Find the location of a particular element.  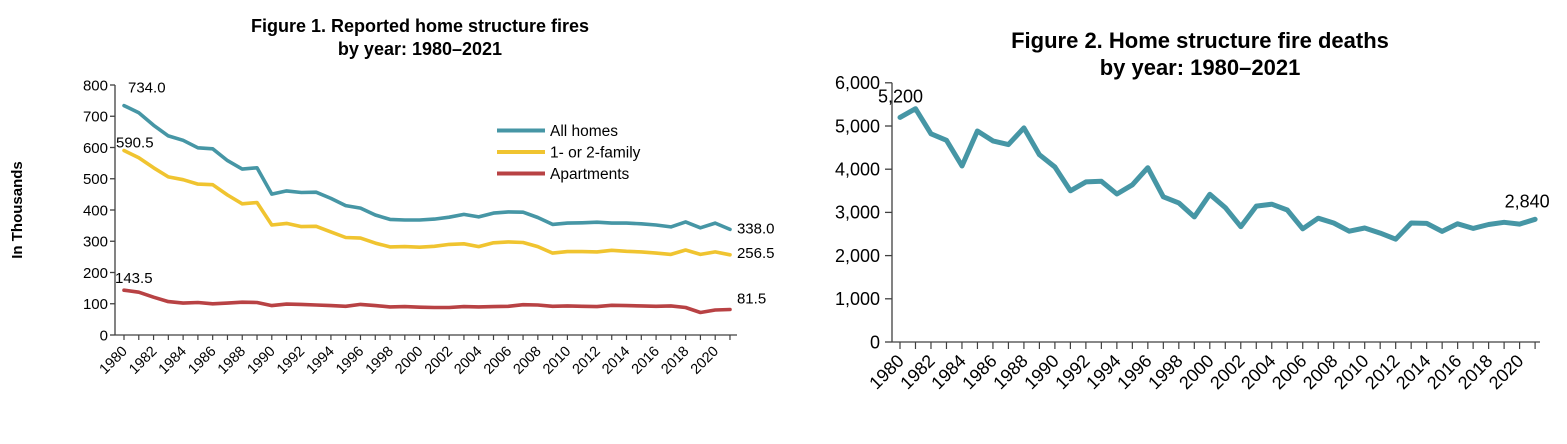

y-tick-label: 700 is located at coordinates (95, 117).